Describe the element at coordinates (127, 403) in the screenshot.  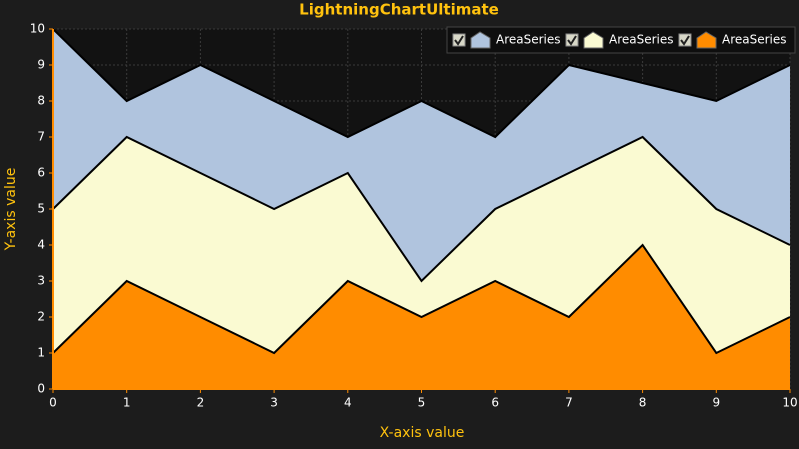
I see `x-tick-label: 1` at that location.